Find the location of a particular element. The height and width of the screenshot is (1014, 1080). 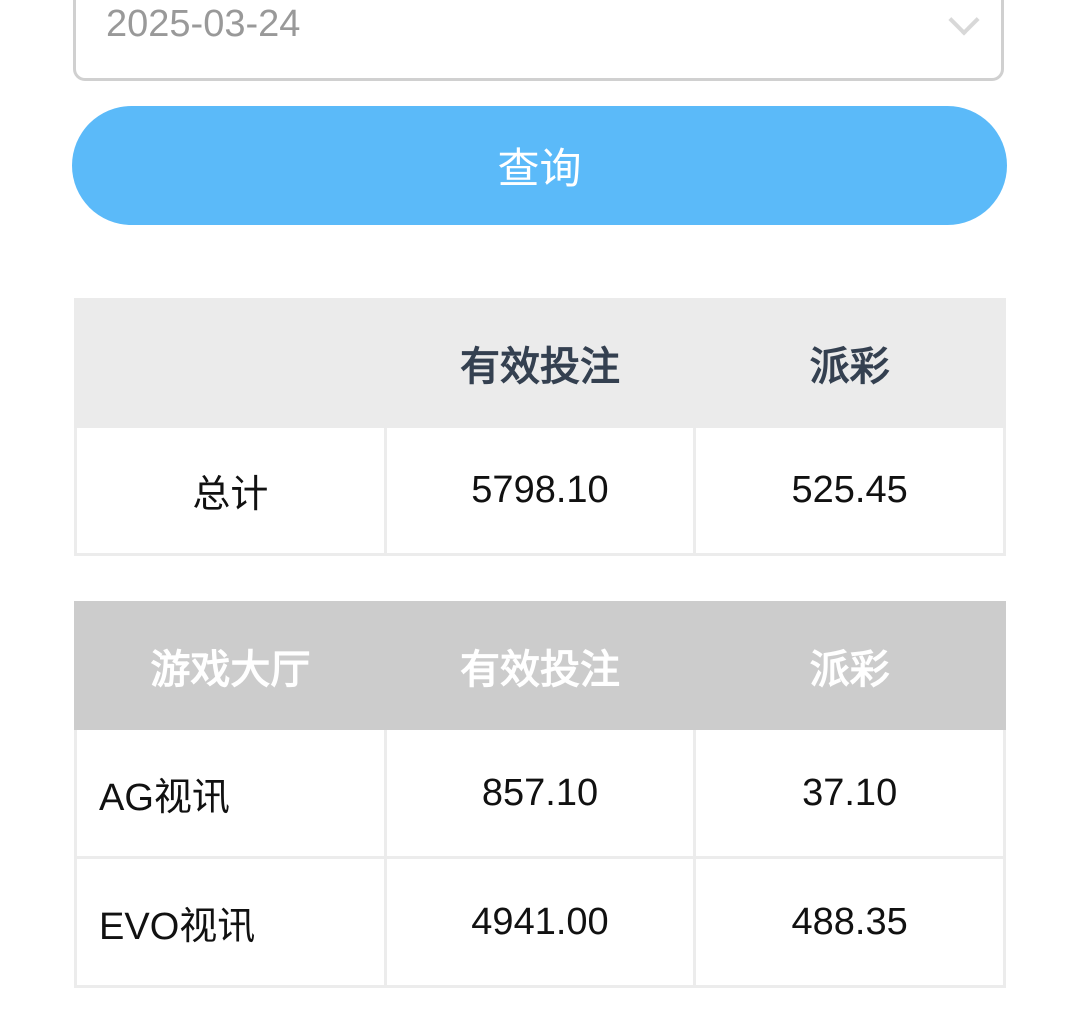

date-value: 2025-03-24 is located at coordinates (203, 24).